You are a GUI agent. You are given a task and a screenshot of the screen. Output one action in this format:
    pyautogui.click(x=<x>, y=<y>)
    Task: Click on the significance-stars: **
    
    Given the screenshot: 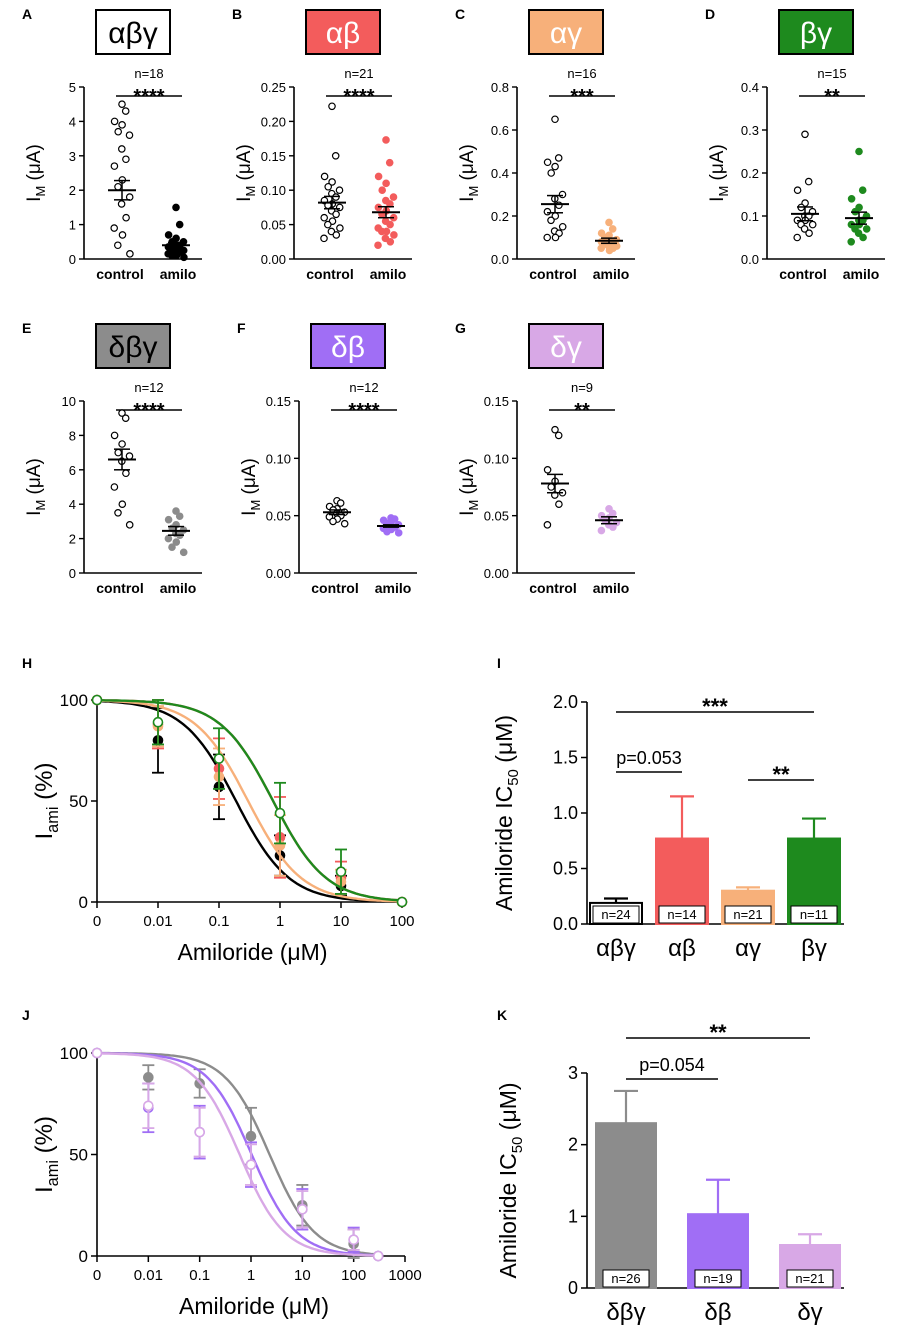 What is the action you would take?
    pyautogui.click(x=582, y=411)
    